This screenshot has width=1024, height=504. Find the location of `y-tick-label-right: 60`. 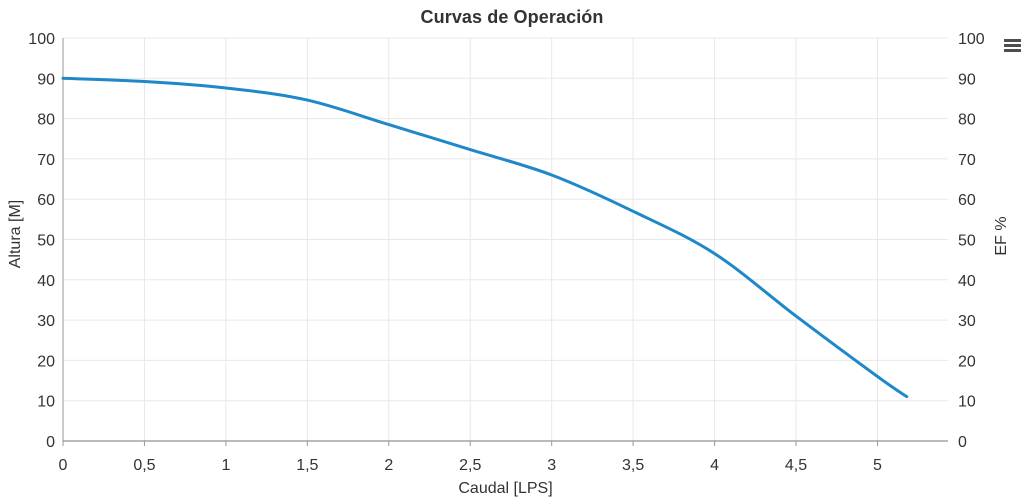

y-tick-label-right: 60 is located at coordinates (967, 200).